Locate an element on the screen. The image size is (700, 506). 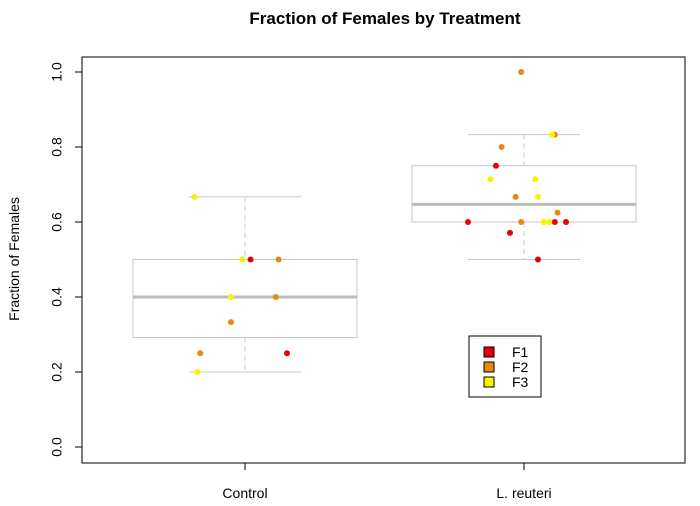
y-tick-label: 0.0 is located at coordinates (57, 447).